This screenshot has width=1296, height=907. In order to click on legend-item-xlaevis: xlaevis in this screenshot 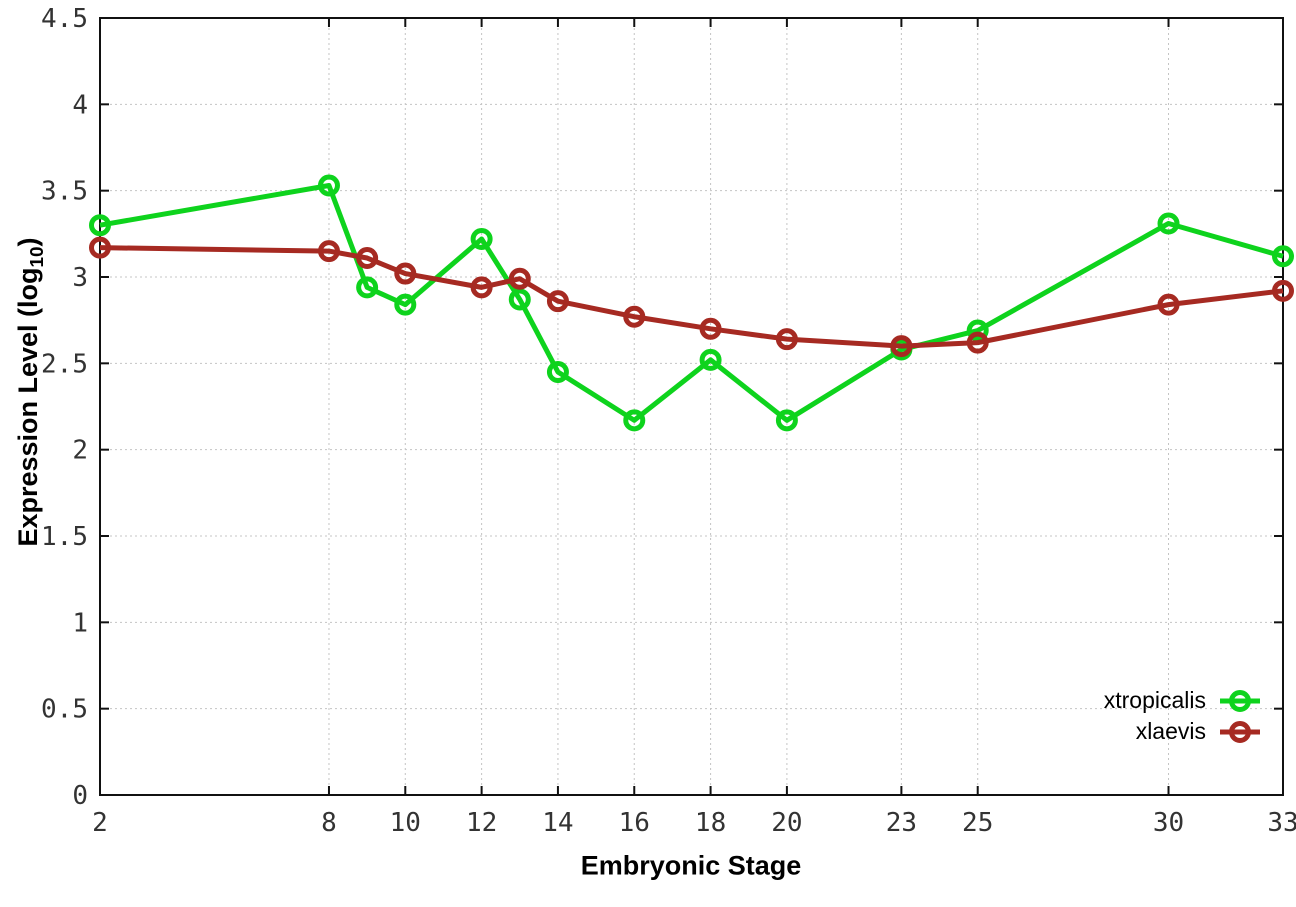, I will do `click(1199, 731)`.